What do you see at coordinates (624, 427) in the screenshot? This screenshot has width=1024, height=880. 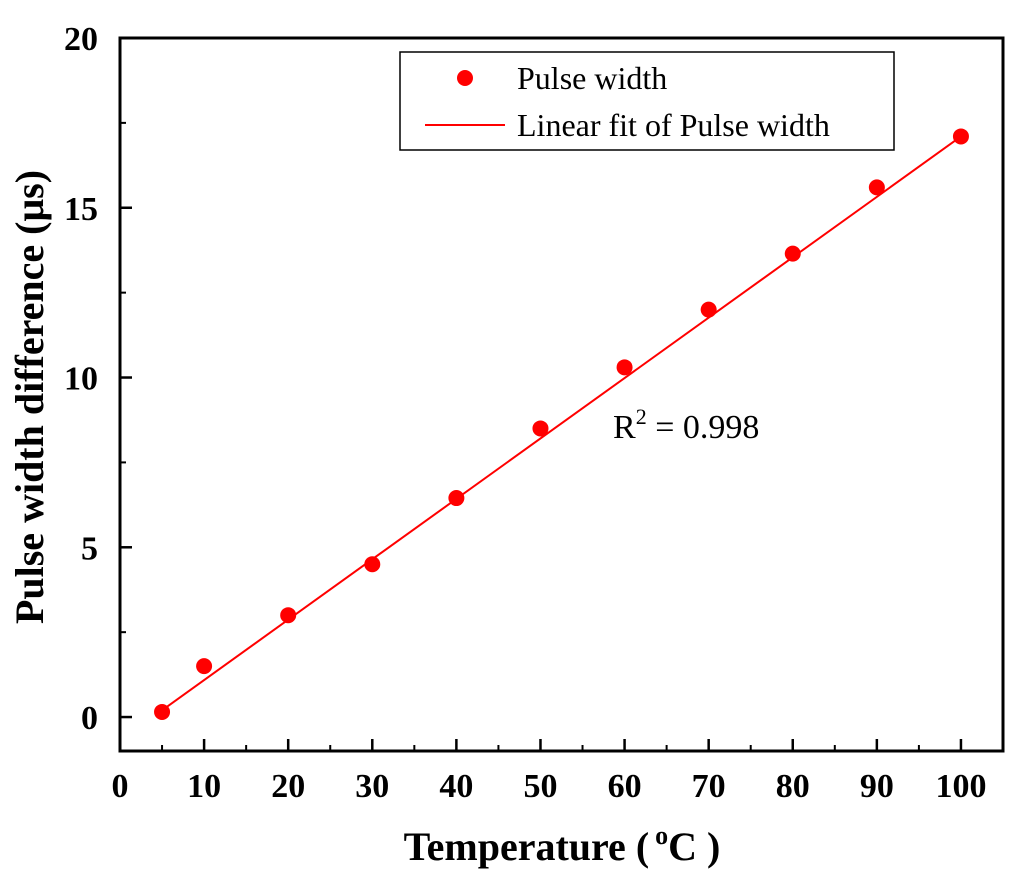 I see `r-squared-base: R` at bounding box center [624, 427].